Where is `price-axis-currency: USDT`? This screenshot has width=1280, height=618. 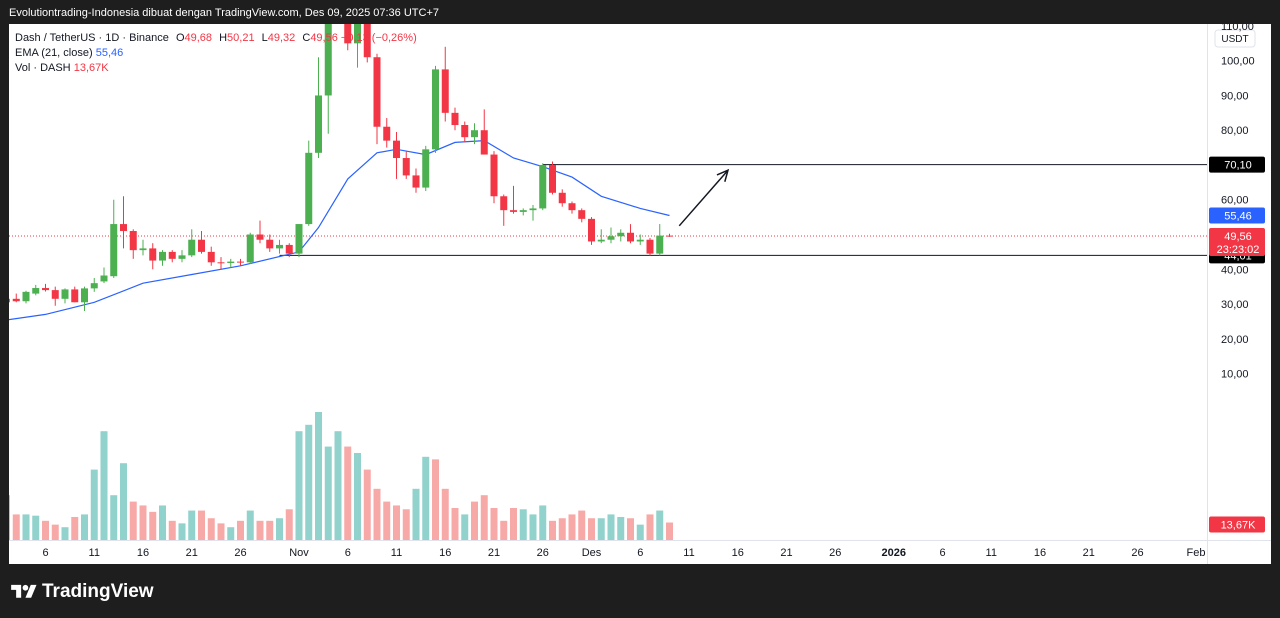
price-axis-currency: USDT is located at coordinates (1234, 39).